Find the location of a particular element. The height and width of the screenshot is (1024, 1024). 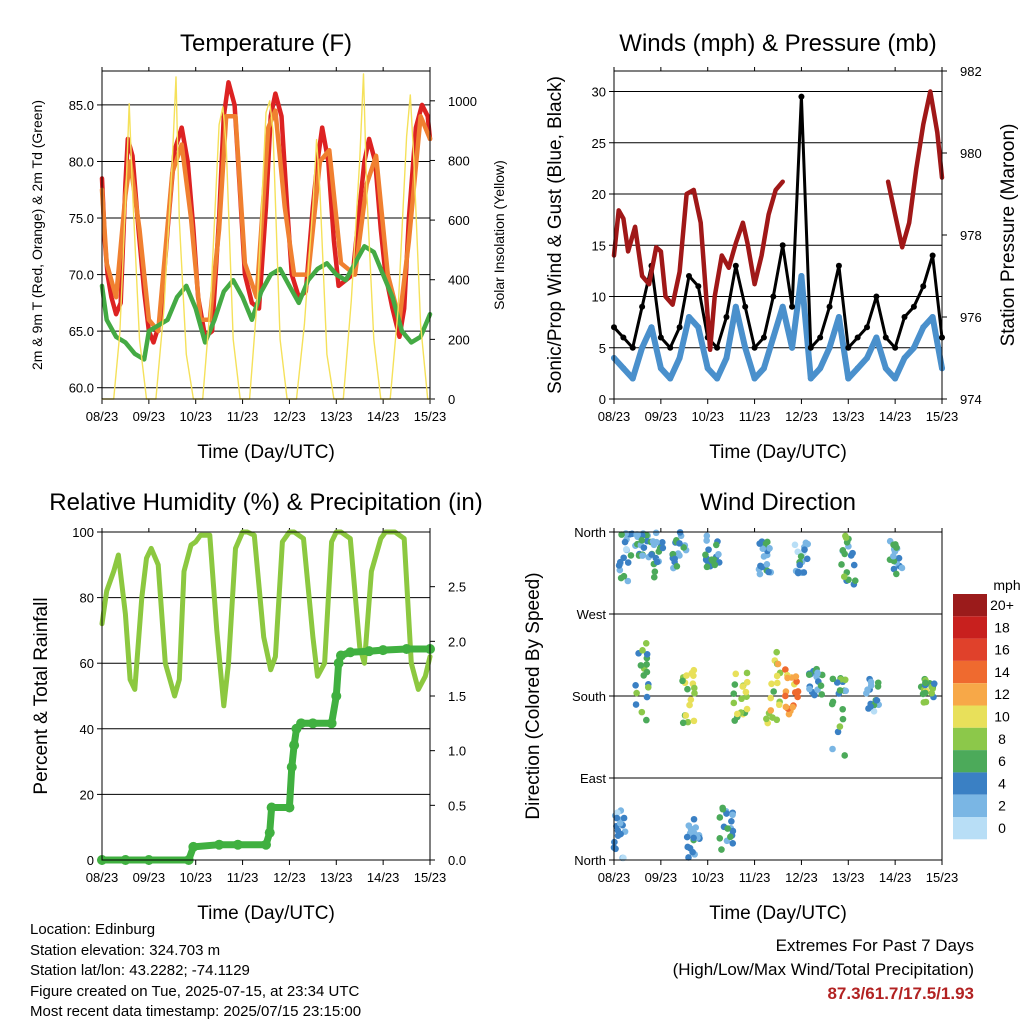

chart3-series-total-rainfall is located at coordinates (266, 754).